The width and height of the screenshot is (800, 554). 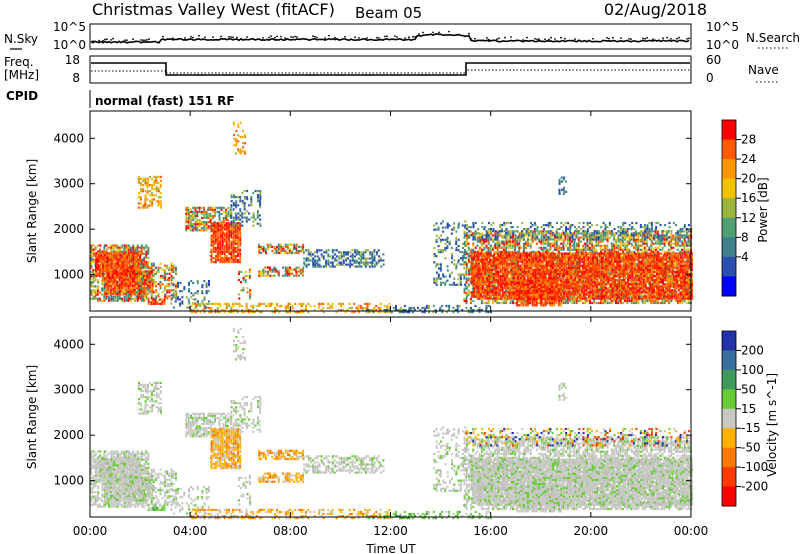 What do you see at coordinates (752, 370) in the screenshot?
I see `colorbar-tick-label: 100` at bounding box center [752, 370].